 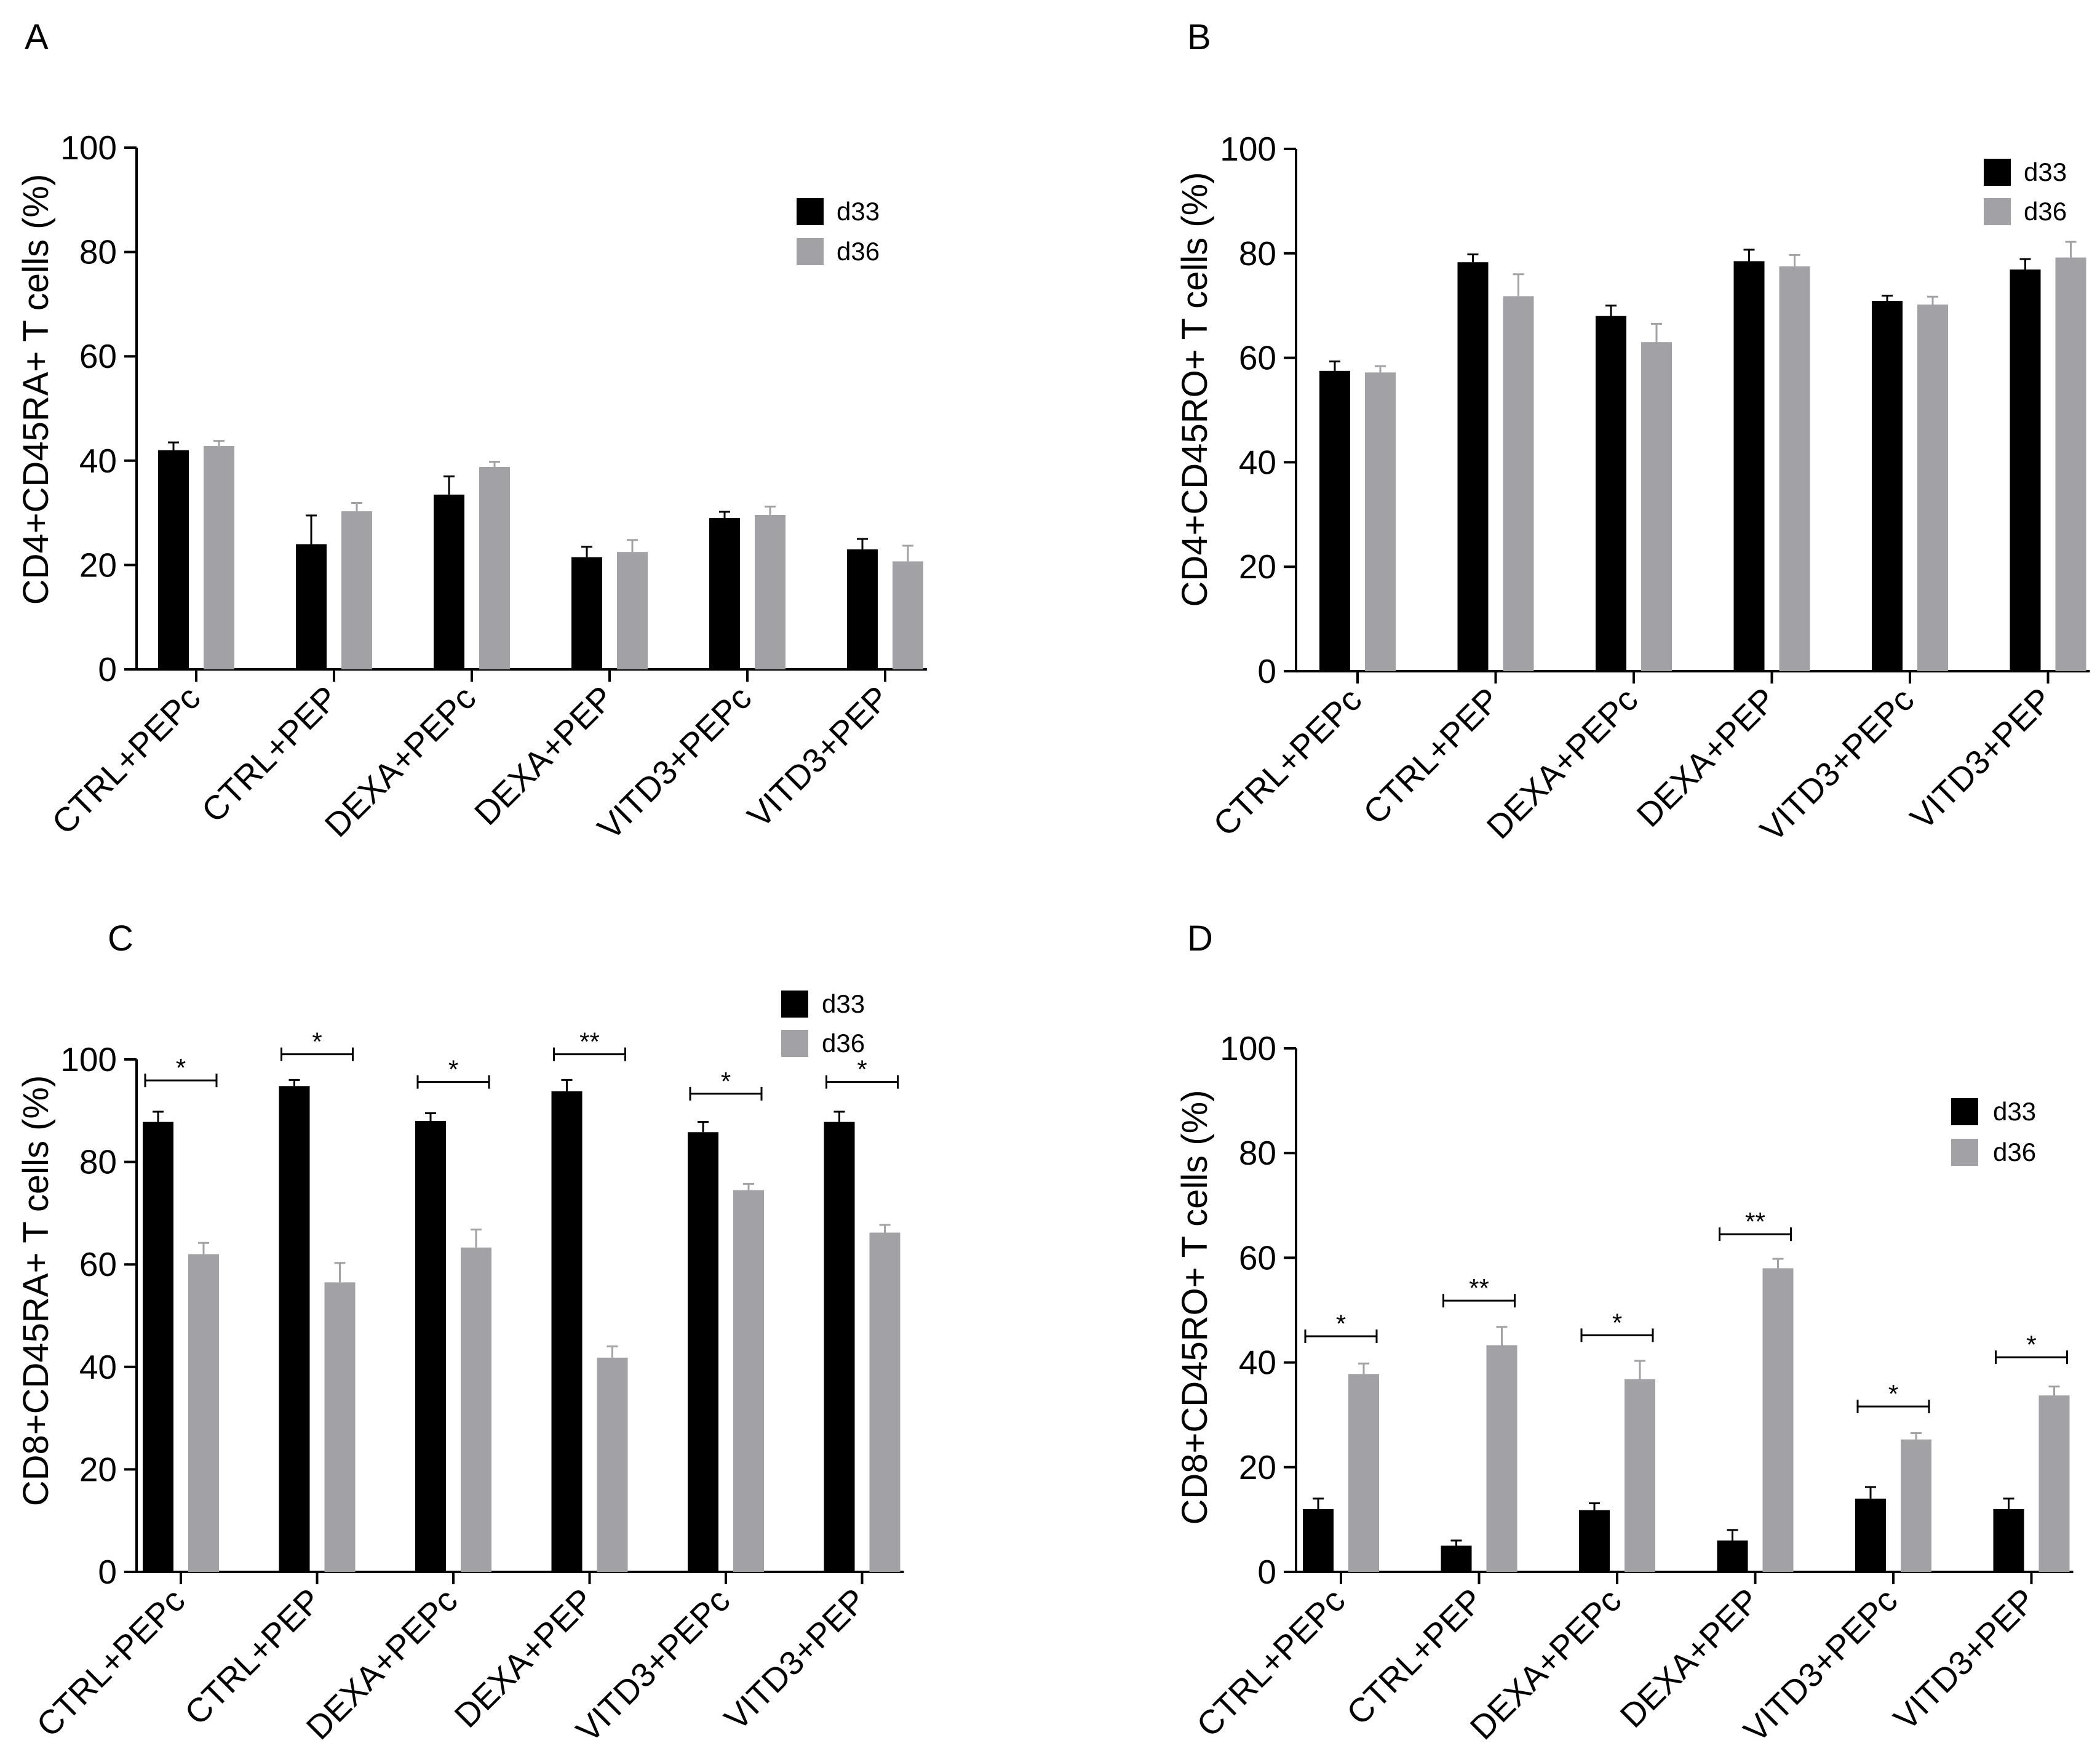 What do you see at coordinates (838, 231) in the screenshot?
I see `panel-a-legend: d33 d36` at bounding box center [838, 231].